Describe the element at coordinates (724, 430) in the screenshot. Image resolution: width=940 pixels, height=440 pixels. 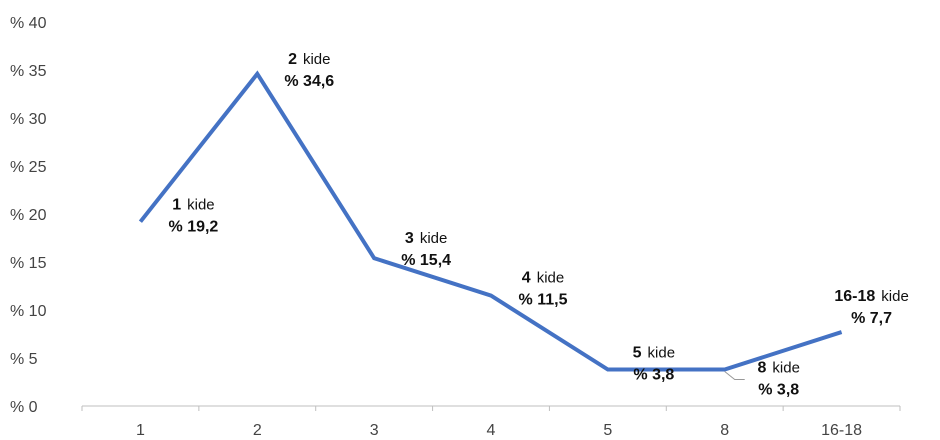
I see `x-tick-label: 8` at that location.